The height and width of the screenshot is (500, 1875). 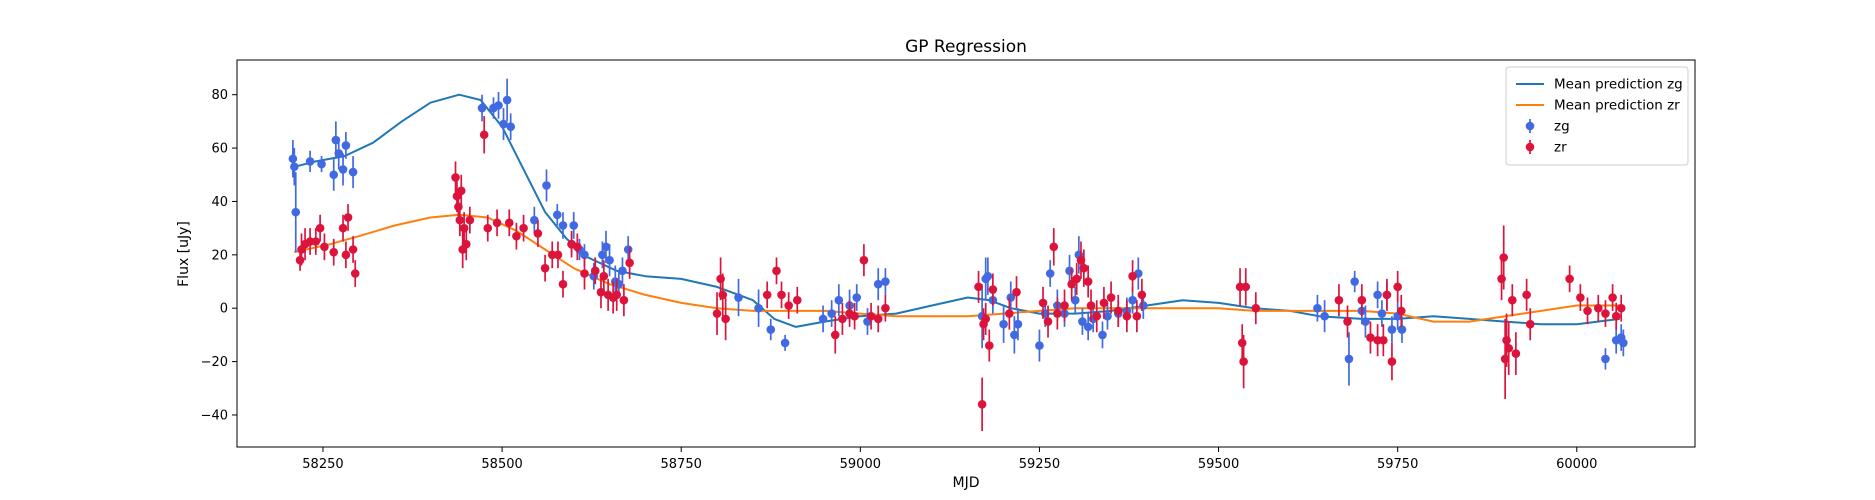 What do you see at coordinates (322, 464) in the screenshot?
I see `x-tick-label: 58250` at bounding box center [322, 464].